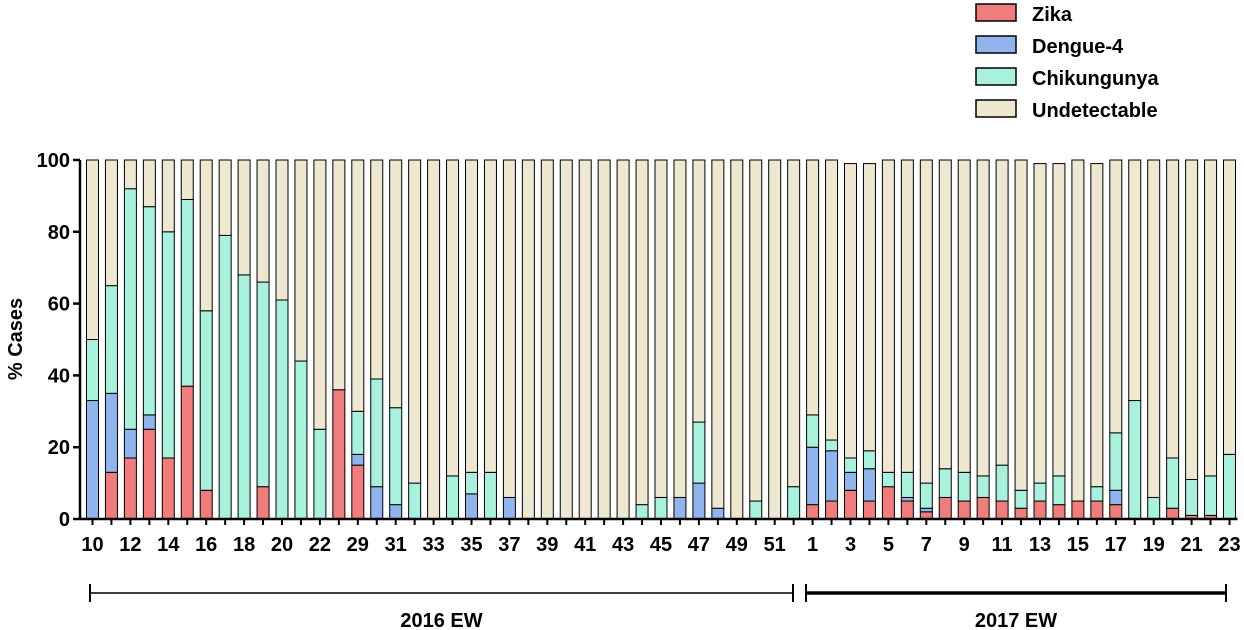 The width and height of the screenshot is (1244, 630). What do you see at coordinates (1067, 62) in the screenshot?
I see `legend: Zika Dengue-4 Chikungunya Undetectable` at bounding box center [1067, 62].